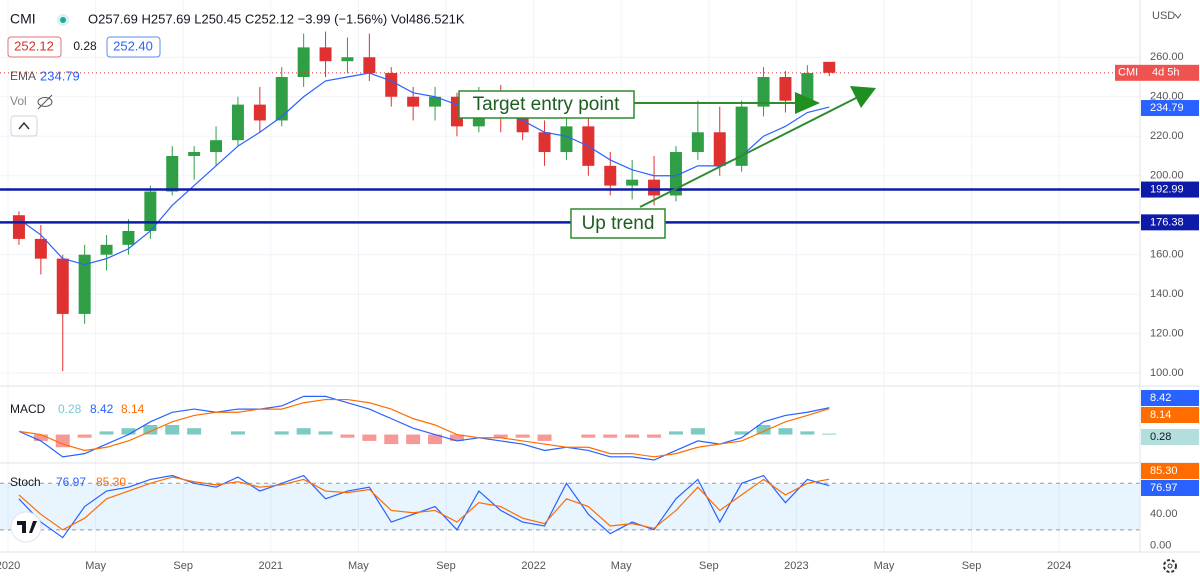 The image size is (1200, 586). Describe the element at coordinates (10, 566) in the screenshot. I see `x-tick-label: 2020` at that location.